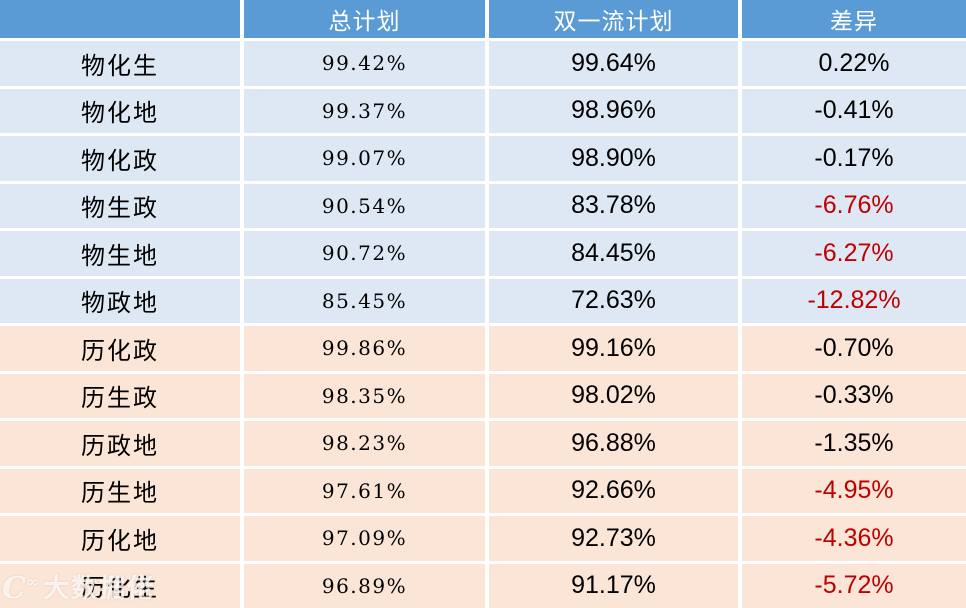 Image resolution: width=966 pixels, height=608 pixels. I want to click on subject-combo-label: 历政地, so click(120, 443).